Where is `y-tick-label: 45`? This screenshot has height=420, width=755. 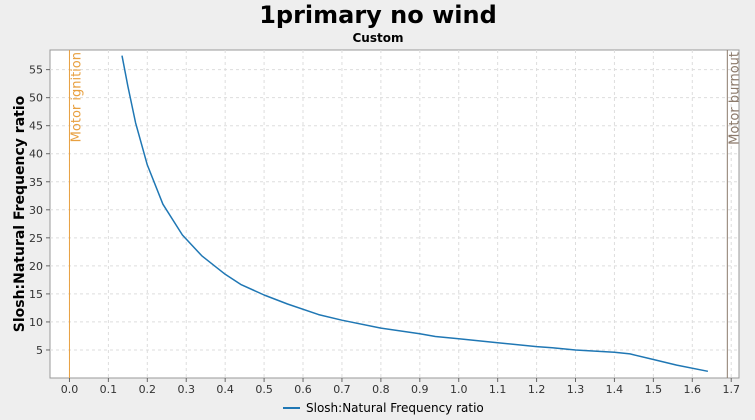
y-tick-label: 45 is located at coordinates (36, 126).